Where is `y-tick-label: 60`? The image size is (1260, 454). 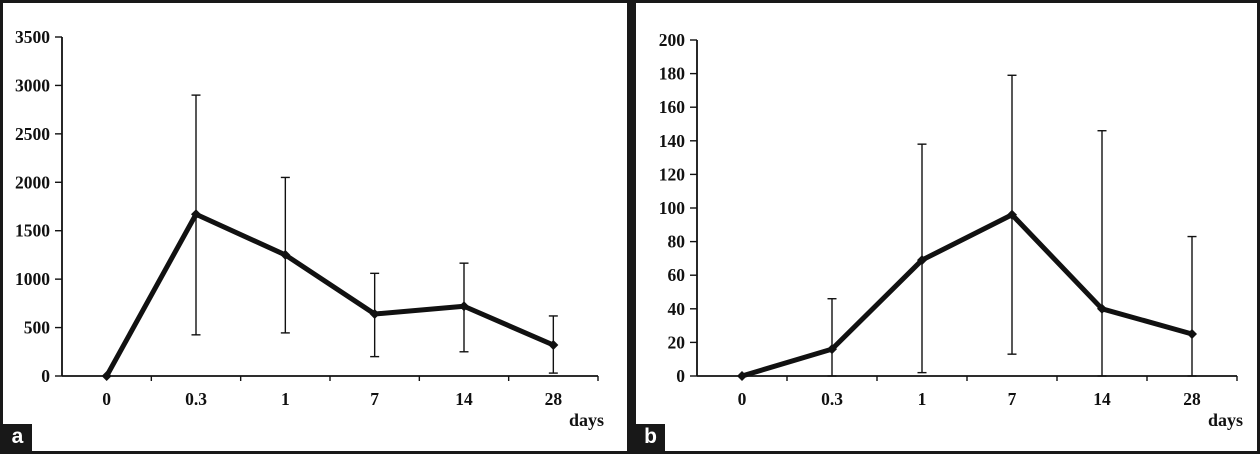
y-tick-label: 60 is located at coordinates (677, 275).